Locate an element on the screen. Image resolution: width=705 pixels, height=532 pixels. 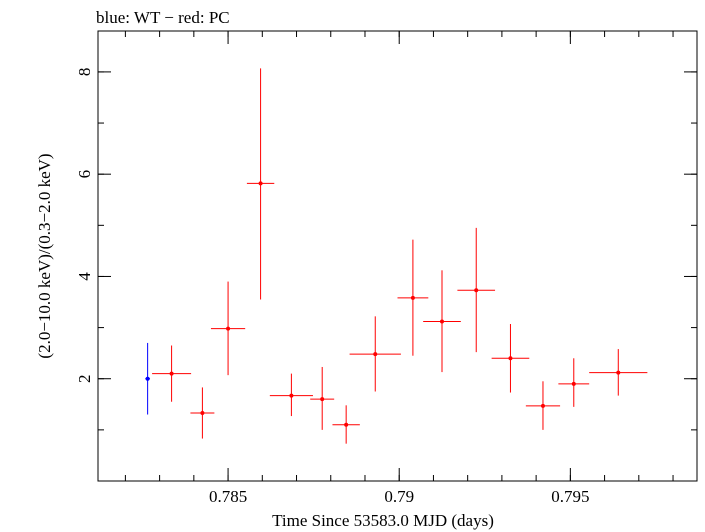
x-tick-label: 0.79 is located at coordinates (399, 496).